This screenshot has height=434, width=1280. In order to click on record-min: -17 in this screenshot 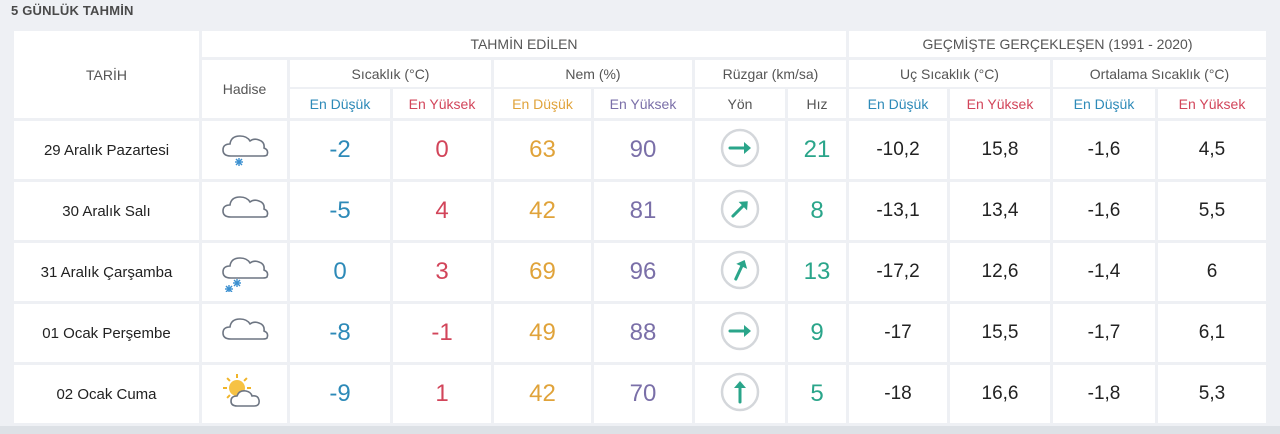, I will do `click(898, 333)`.